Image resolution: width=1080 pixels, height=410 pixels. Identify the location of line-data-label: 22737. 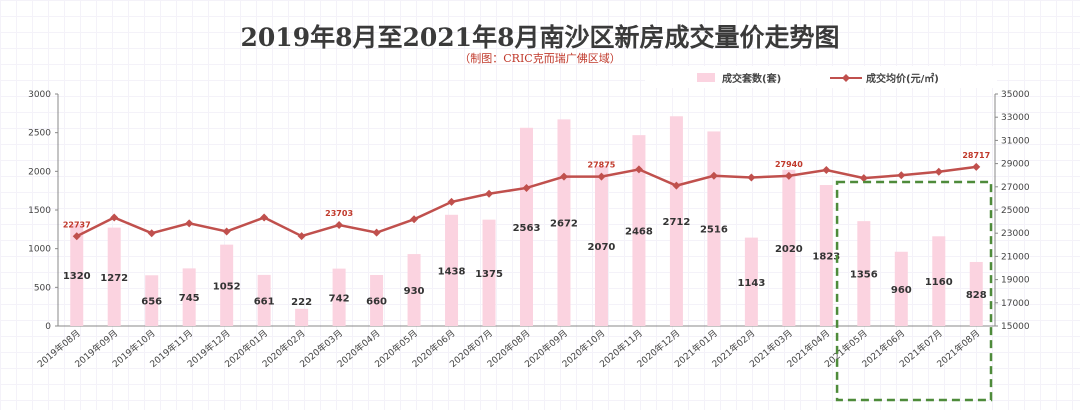
(77, 224).